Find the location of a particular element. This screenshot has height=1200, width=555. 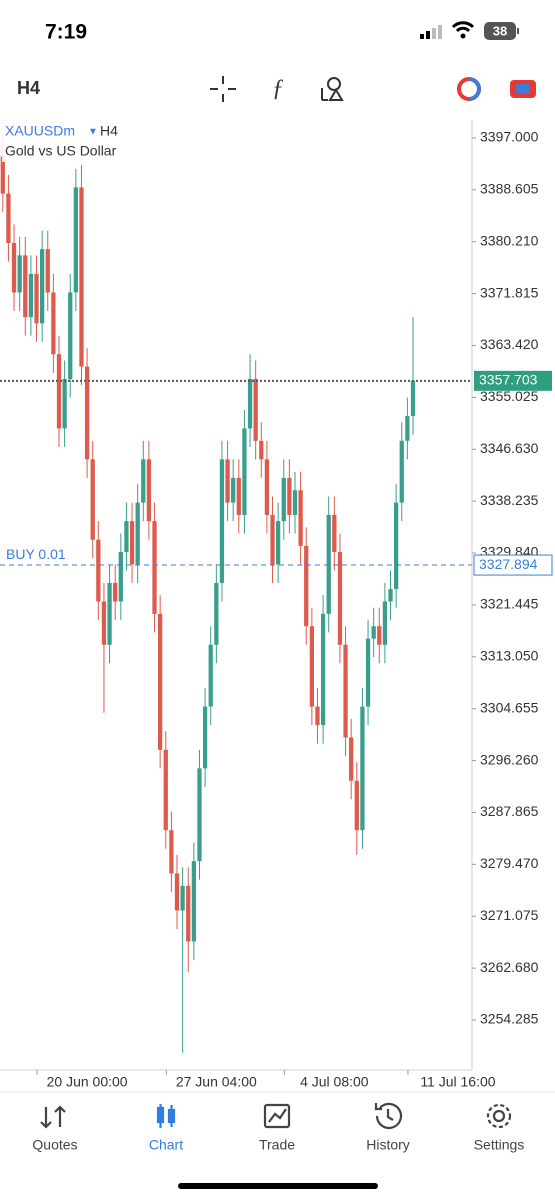

x-tick-label: 4 Jul 08:00 is located at coordinates (334, 1082).